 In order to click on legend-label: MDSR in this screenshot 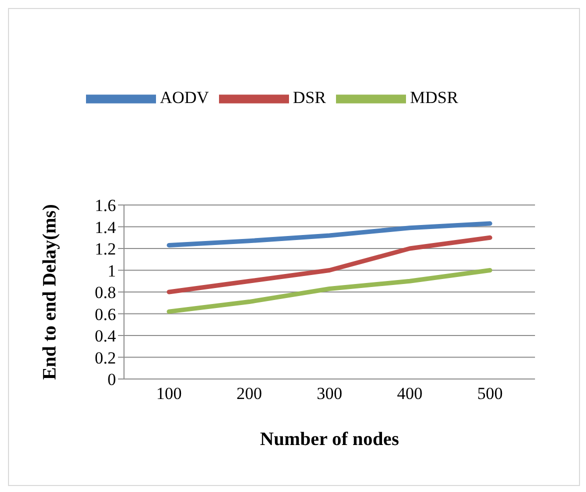, I will do `click(434, 97)`.